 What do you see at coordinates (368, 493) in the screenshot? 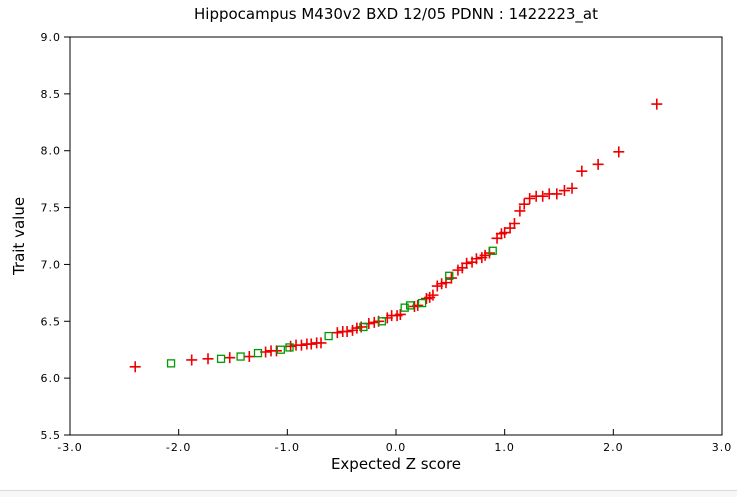
I see `bottom-divider` at bounding box center [368, 493].